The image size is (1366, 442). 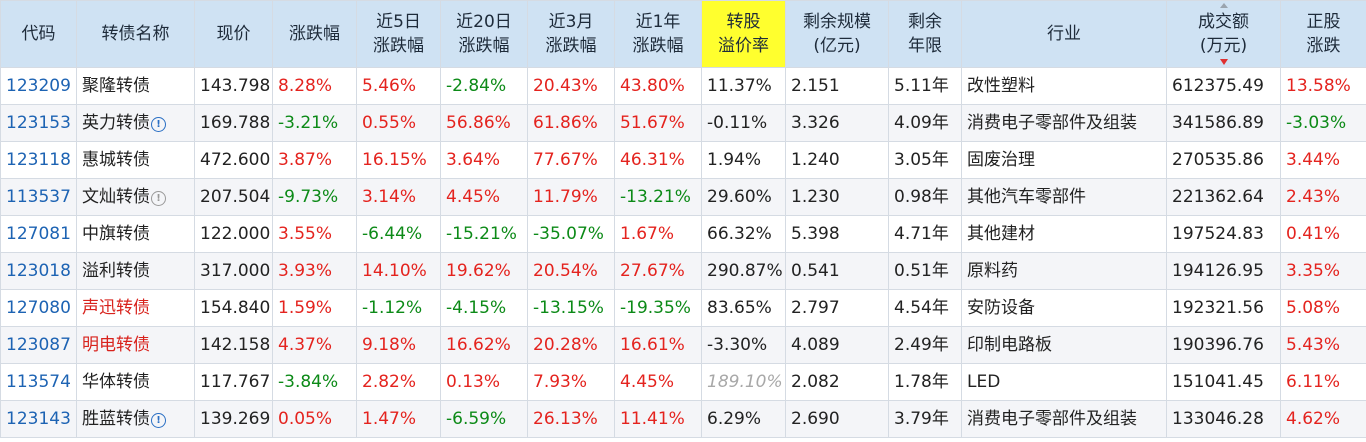 I want to click on column-header-name: 转债名称, so click(x=135, y=34).